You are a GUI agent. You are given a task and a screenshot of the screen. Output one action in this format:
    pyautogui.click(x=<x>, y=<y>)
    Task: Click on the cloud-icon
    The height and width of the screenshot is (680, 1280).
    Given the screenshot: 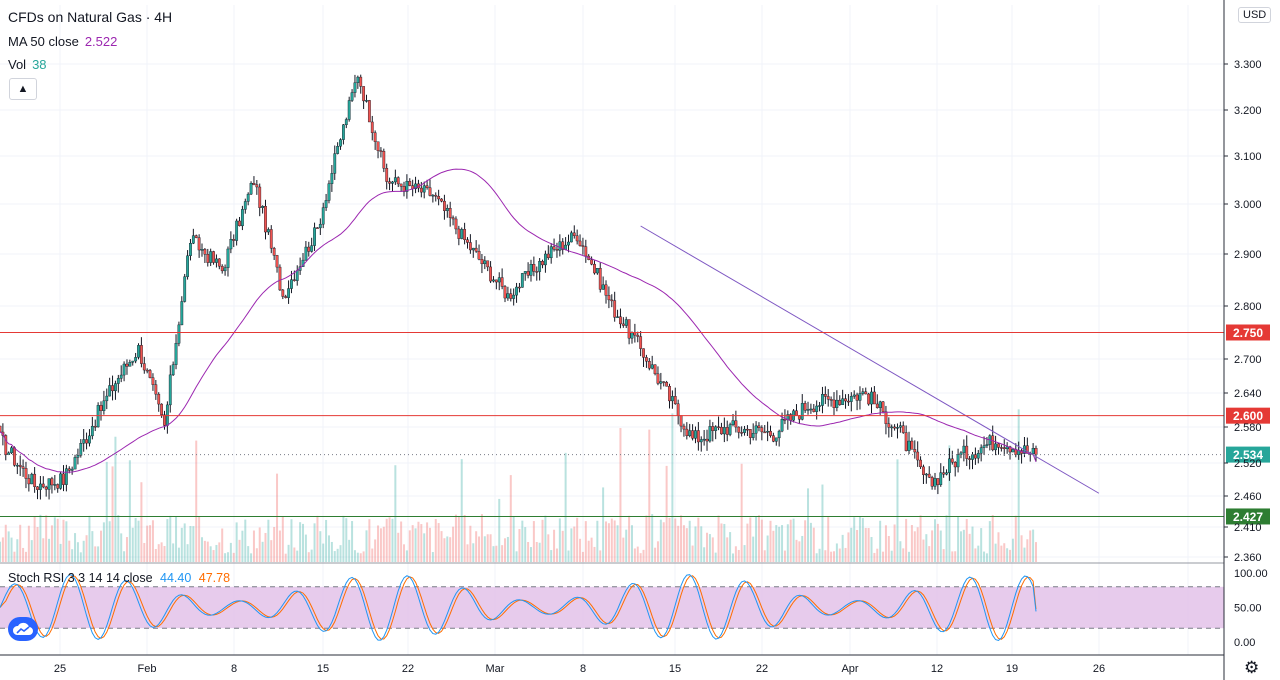 What is the action you would take?
    pyautogui.click(x=22, y=628)
    